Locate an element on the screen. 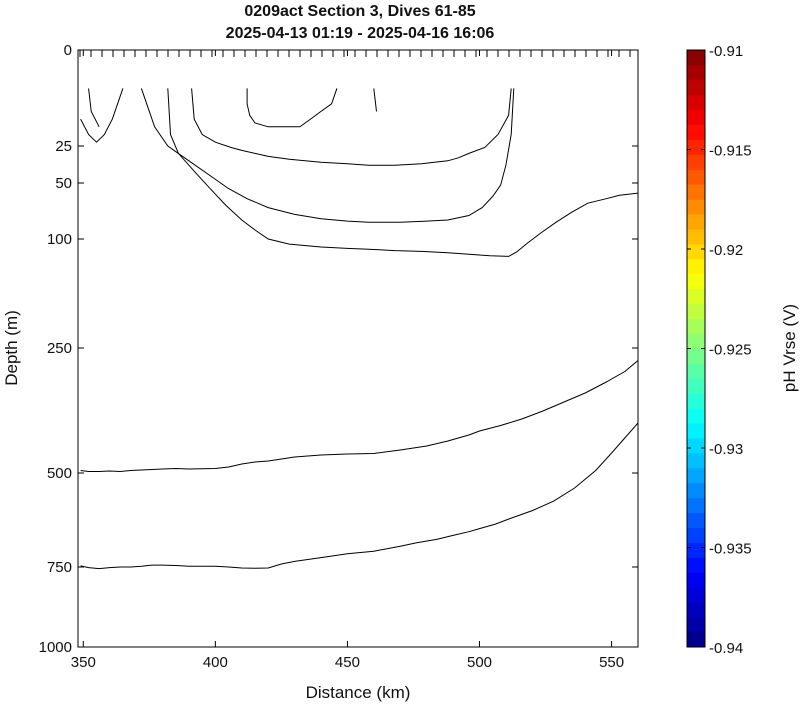 Image resolution: width=800 pixels, height=710 pixels. y-tick-label: 1000 is located at coordinates (55, 647).